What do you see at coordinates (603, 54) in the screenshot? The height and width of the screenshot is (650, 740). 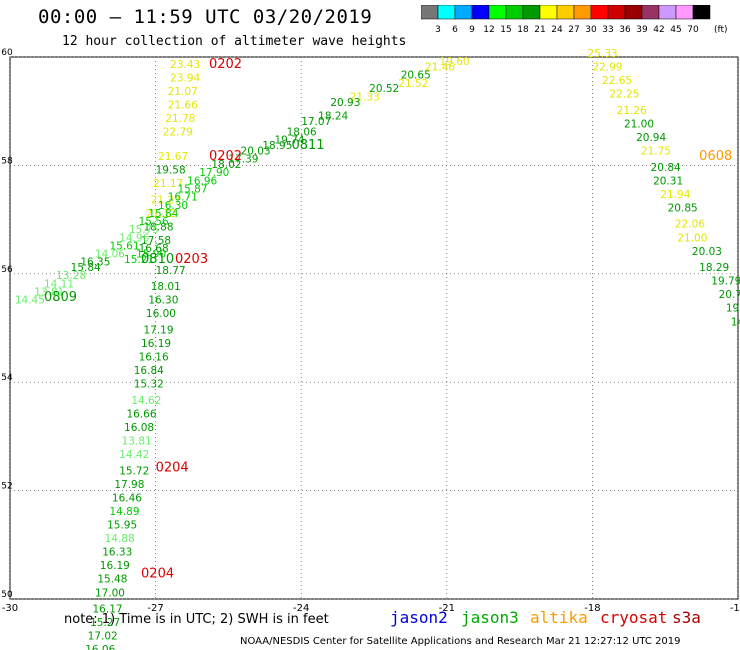 I see `wave-height-value: 25.33` at bounding box center [603, 54].